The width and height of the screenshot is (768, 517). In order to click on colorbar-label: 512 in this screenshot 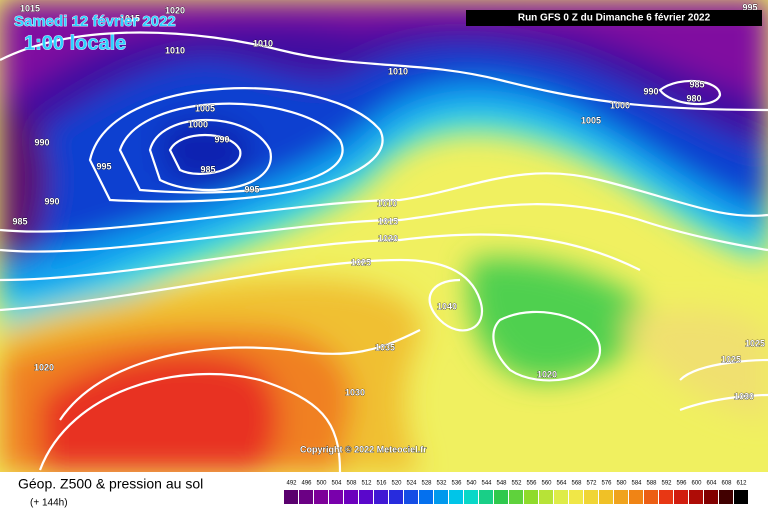, I will do `click(366, 484)`.